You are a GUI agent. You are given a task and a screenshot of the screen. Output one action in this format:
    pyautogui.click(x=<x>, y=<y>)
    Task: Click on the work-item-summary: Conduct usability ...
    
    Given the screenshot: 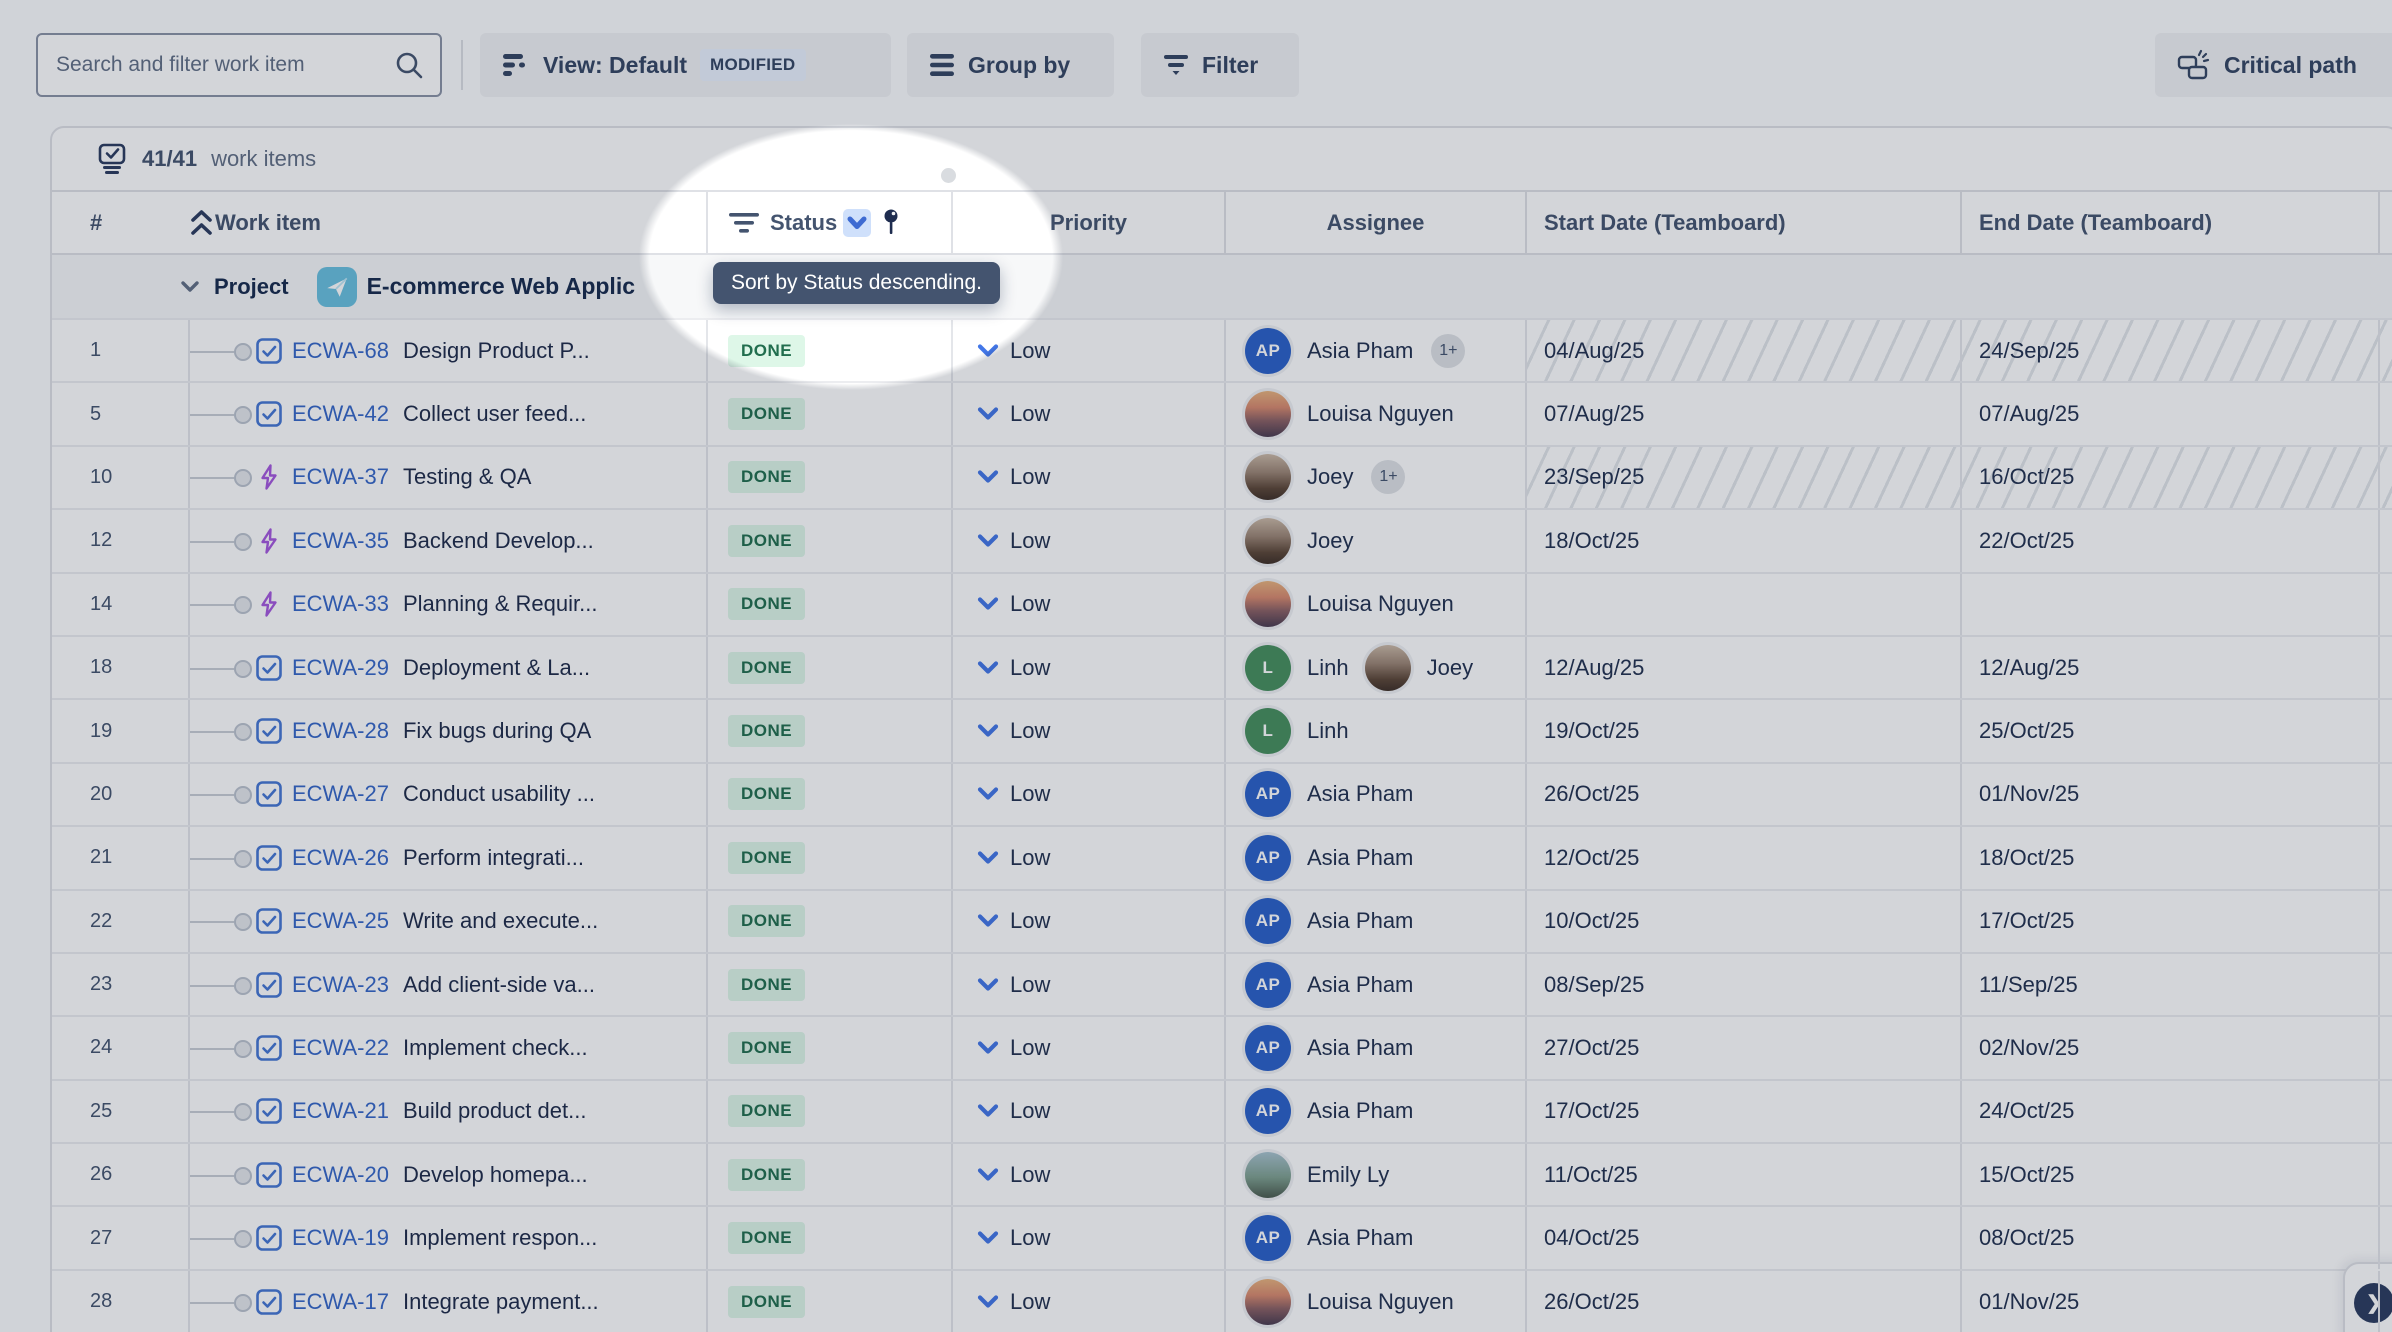 What is the action you would take?
    pyautogui.click(x=498, y=794)
    